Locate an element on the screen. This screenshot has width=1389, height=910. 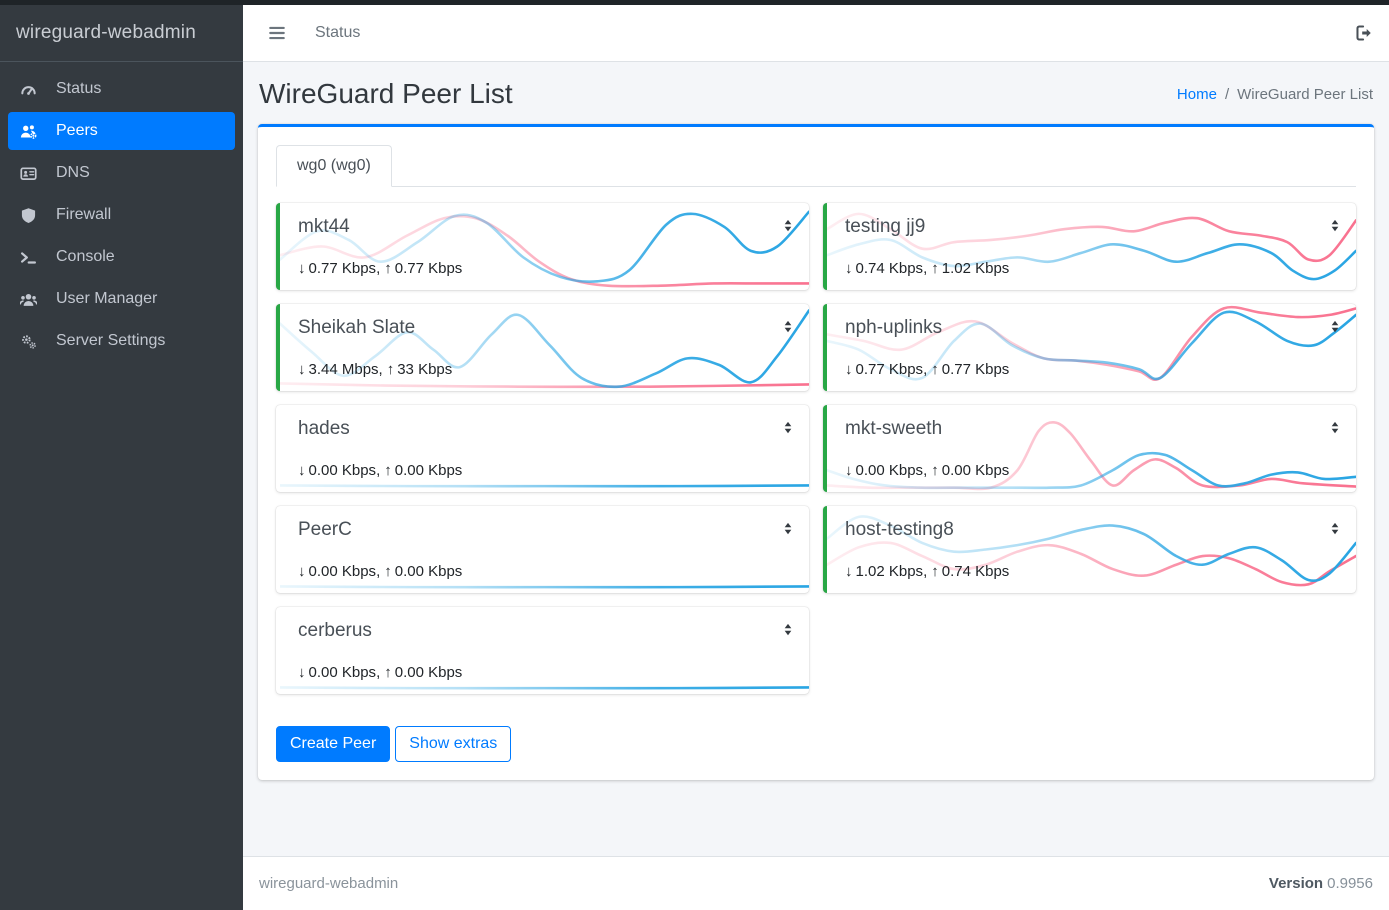
users-gear-icon is located at coordinates (28, 131).